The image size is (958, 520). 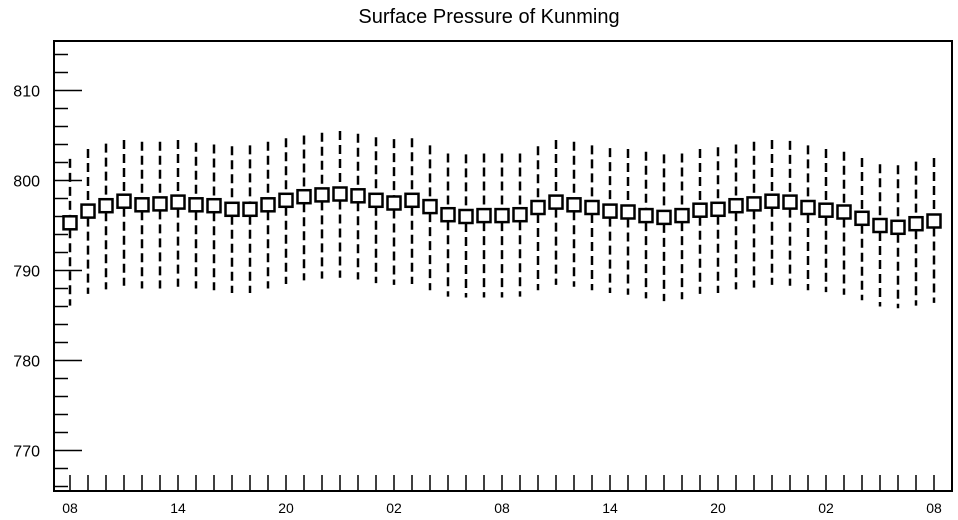 I want to click on y-tick-label: 770, so click(x=26, y=452).